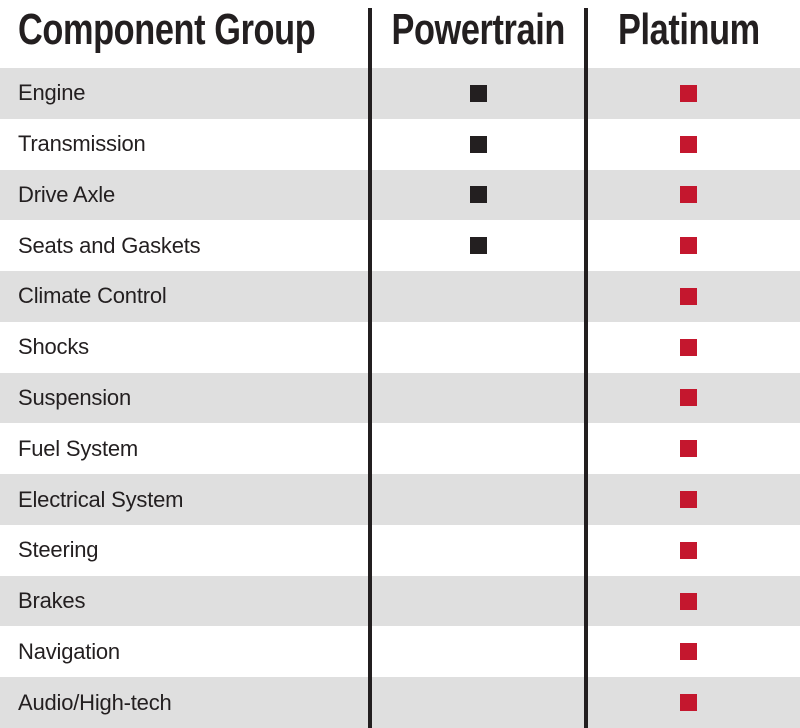 The width and height of the screenshot is (800, 728). Describe the element at coordinates (187, 398) in the screenshot. I see `component-cell: Suspension` at that location.